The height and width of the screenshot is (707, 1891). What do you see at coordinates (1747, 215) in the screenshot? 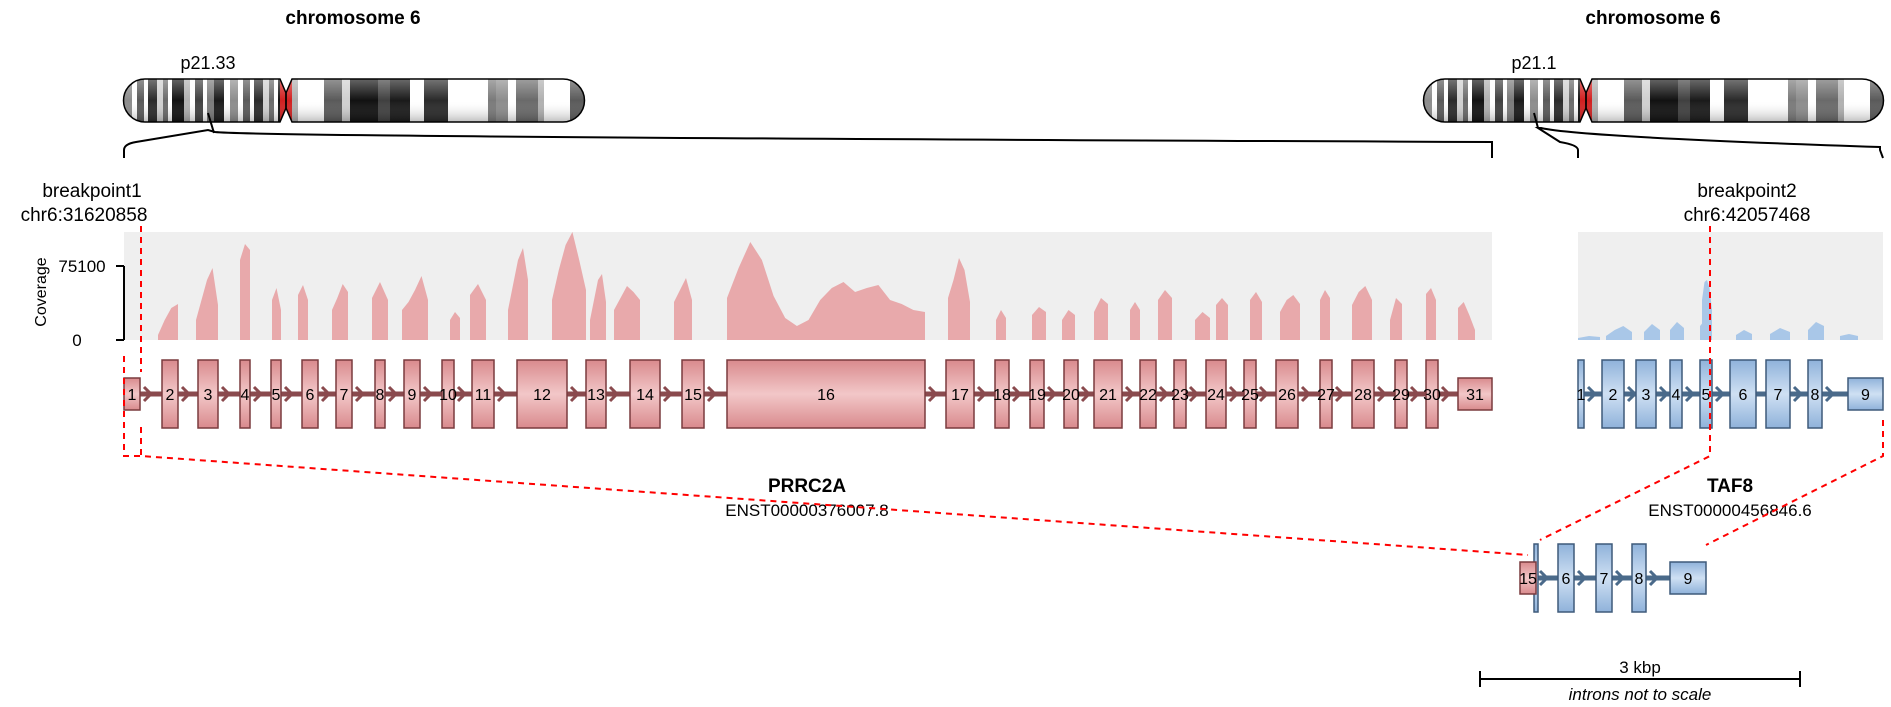
I see `breakpoint2-coordinate: chr6:42057468` at bounding box center [1747, 215].